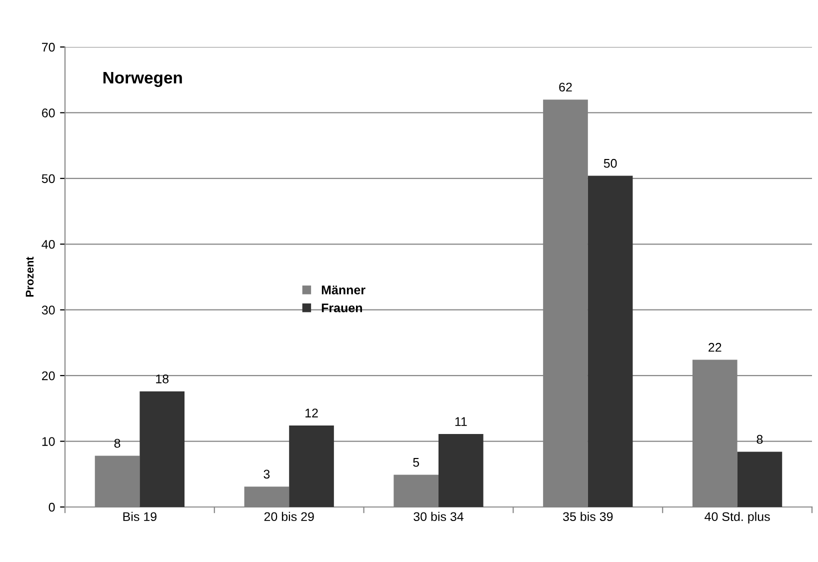 This screenshot has width=818, height=562. Describe the element at coordinates (267, 474) in the screenshot. I see `data-label: 3` at that location.